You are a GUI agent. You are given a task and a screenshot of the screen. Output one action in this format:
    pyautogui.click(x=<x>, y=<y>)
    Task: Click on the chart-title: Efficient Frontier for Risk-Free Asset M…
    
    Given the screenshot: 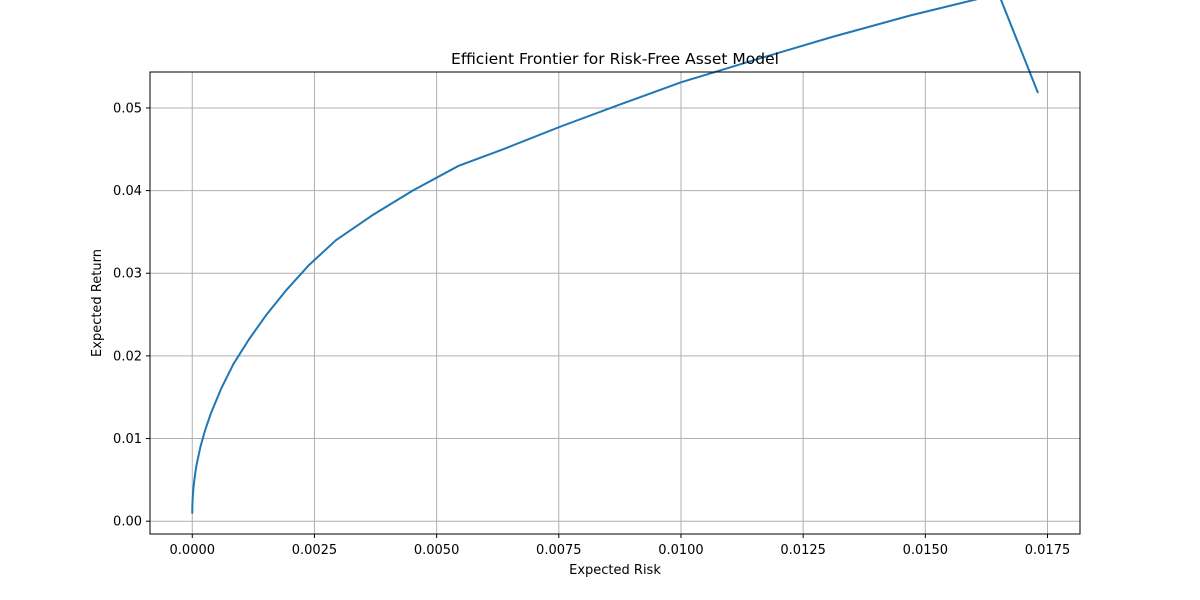 What is the action you would take?
    pyautogui.click(x=615, y=59)
    